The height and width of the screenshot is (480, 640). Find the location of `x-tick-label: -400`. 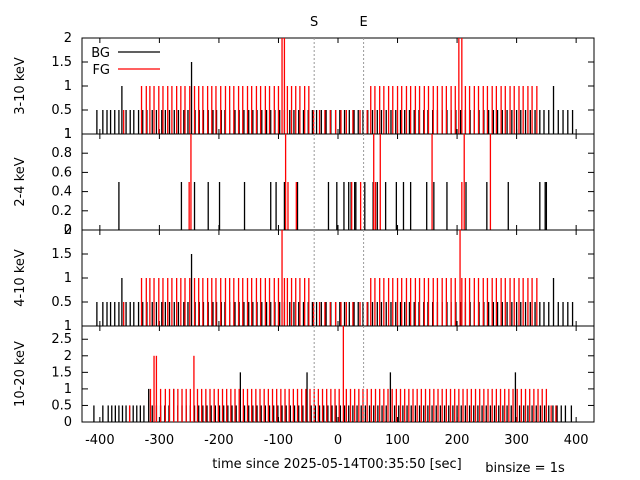

x-tick-label: -400 is located at coordinates (100, 440).